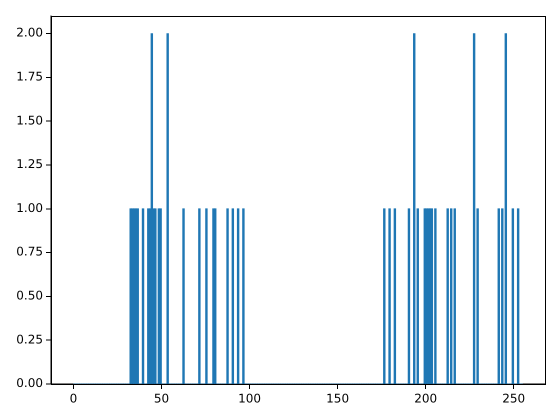 The image size is (559, 411). What do you see at coordinates (29, 251) in the screenshot?
I see `y-tick-label: 0.75` at bounding box center [29, 251].